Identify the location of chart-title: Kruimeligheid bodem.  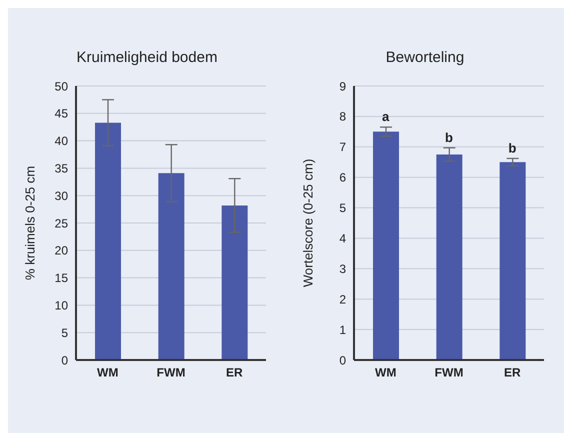
(147, 58).